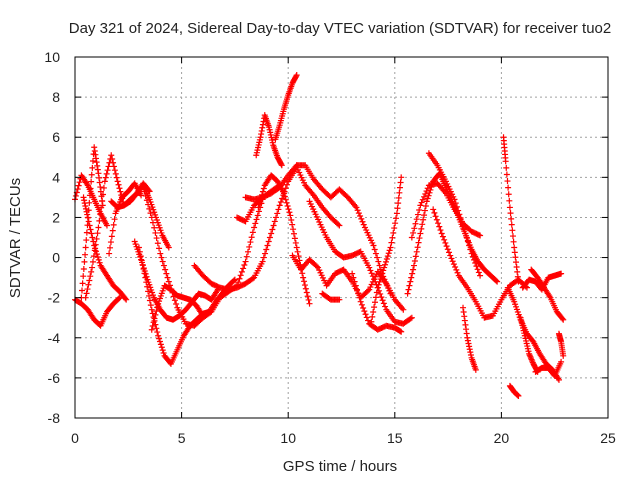 Image resolution: width=640 pixels, height=480 pixels. What do you see at coordinates (15, 238) in the screenshot?
I see `y-axis-label: SDTVAR / TECUs` at bounding box center [15, 238].